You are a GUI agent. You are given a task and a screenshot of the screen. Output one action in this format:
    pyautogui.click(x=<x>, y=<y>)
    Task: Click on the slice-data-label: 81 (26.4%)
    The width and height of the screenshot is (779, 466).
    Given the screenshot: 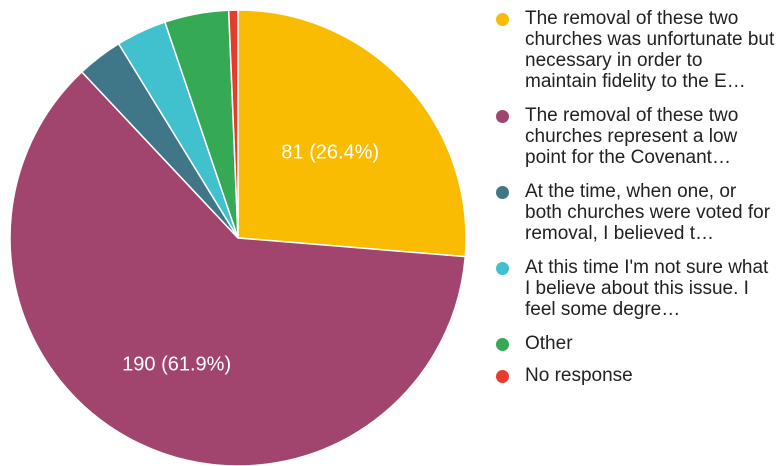 What is the action you would take?
    pyautogui.click(x=330, y=152)
    